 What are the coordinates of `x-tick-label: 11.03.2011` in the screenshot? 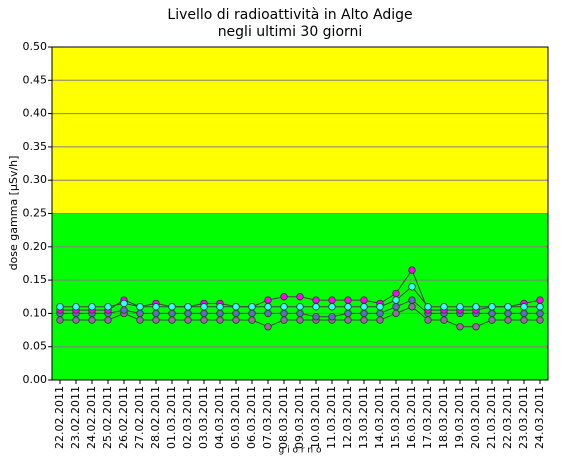 It's located at (331, 417).